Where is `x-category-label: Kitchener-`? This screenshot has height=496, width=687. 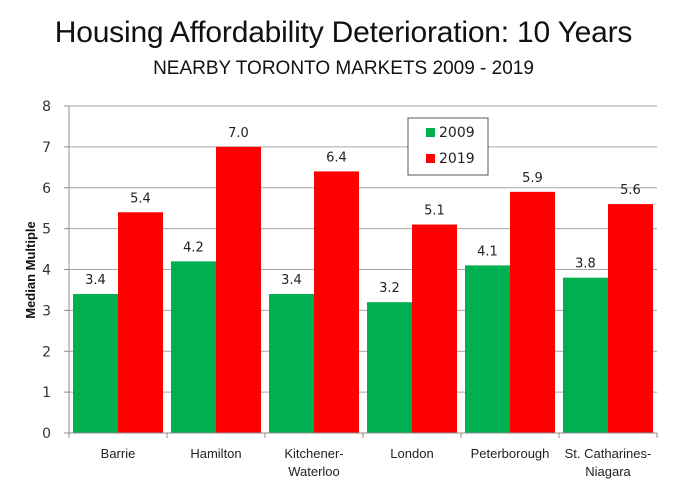
x-category-label: Kitchener- is located at coordinates (313, 453).